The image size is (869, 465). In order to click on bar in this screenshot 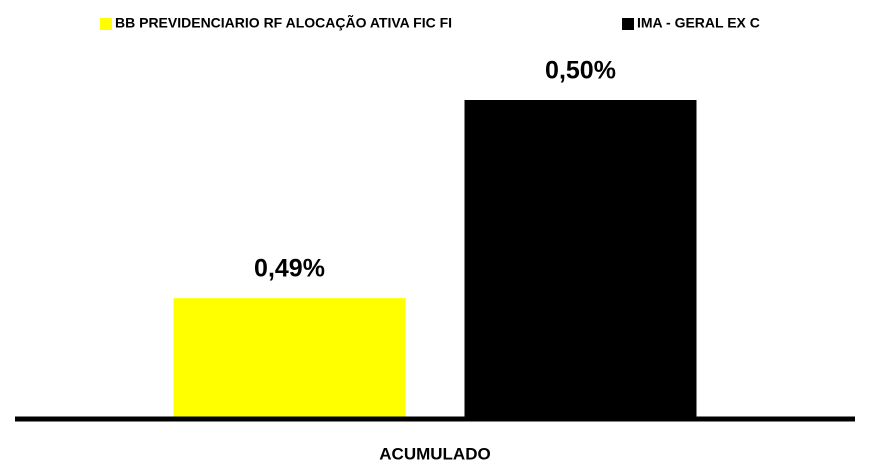, I will do `click(289, 357)`.